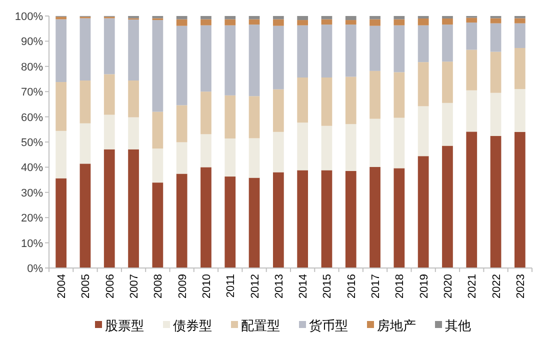 Image resolution: width=544 pixels, height=345 pixels. What do you see at coordinates (352, 286) in the screenshot?
I see `x-tick-label: 2016` at bounding box center [352, 286].